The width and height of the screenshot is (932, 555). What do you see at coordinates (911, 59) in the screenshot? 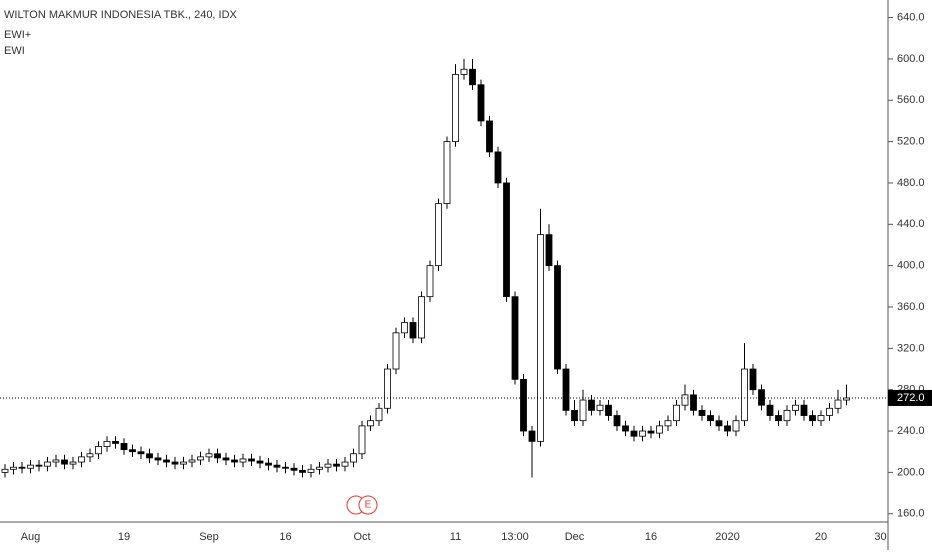
I see `y-tick-label: 600.0` at bounding box center [911, 59].